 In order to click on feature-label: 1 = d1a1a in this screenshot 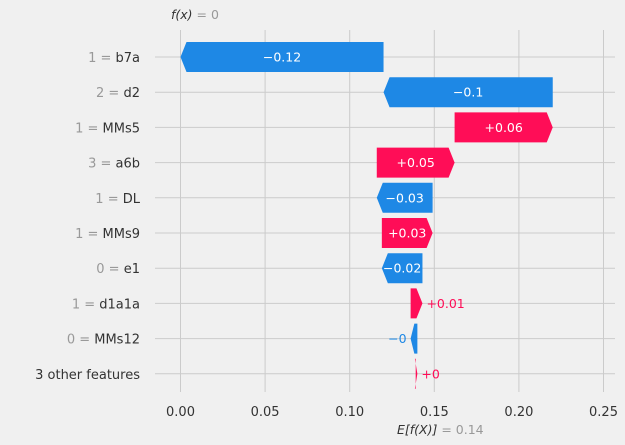, I will do `click(106, 304)`.